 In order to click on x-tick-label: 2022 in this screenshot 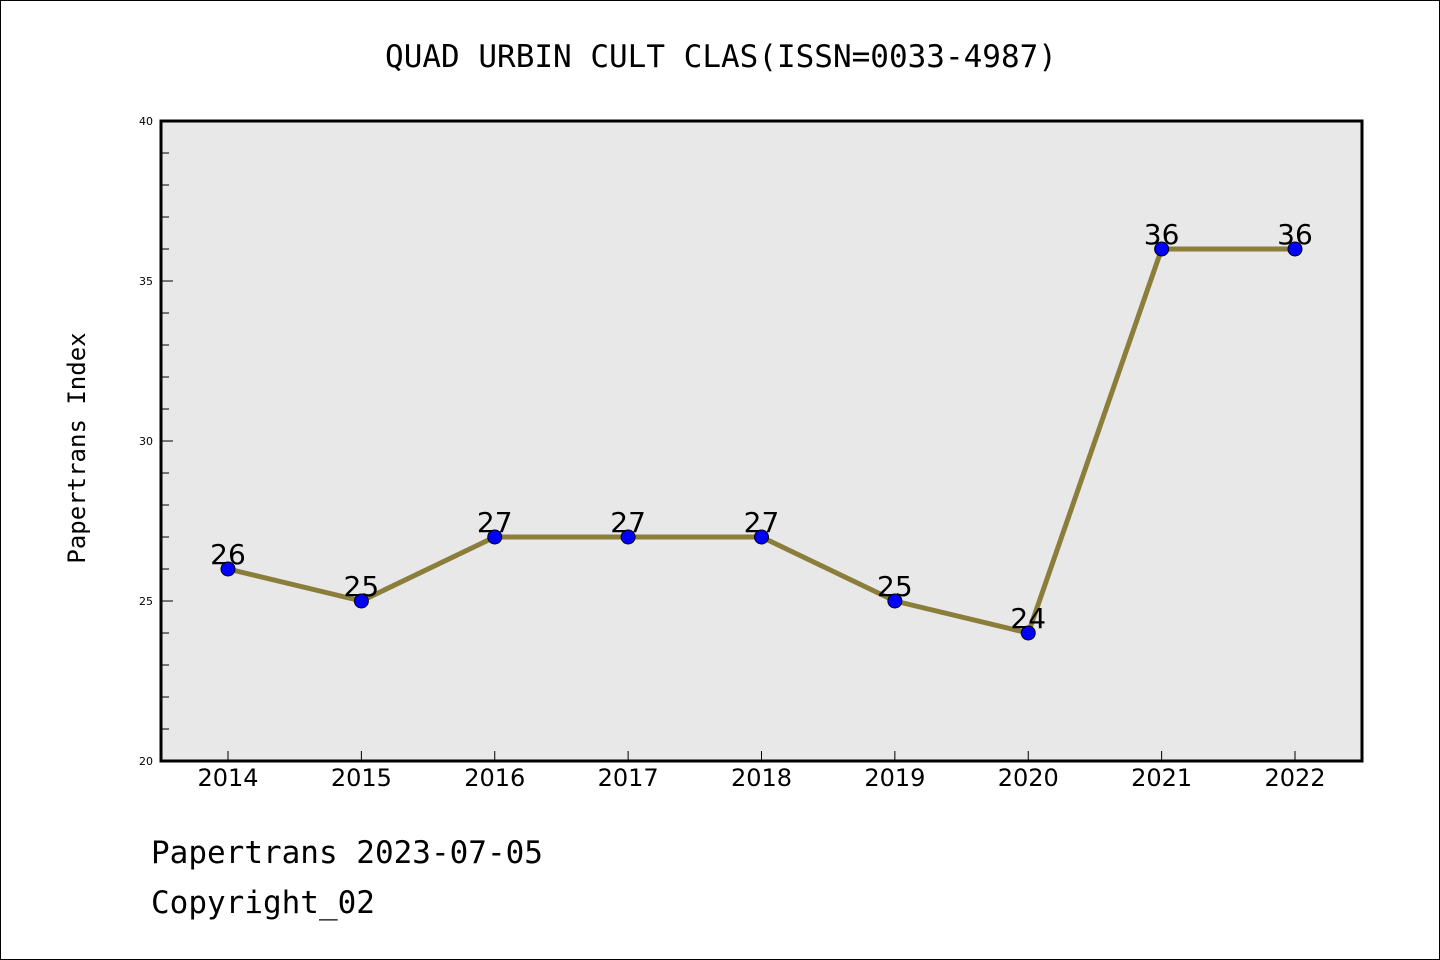, I will do `click(1294, 778)`.